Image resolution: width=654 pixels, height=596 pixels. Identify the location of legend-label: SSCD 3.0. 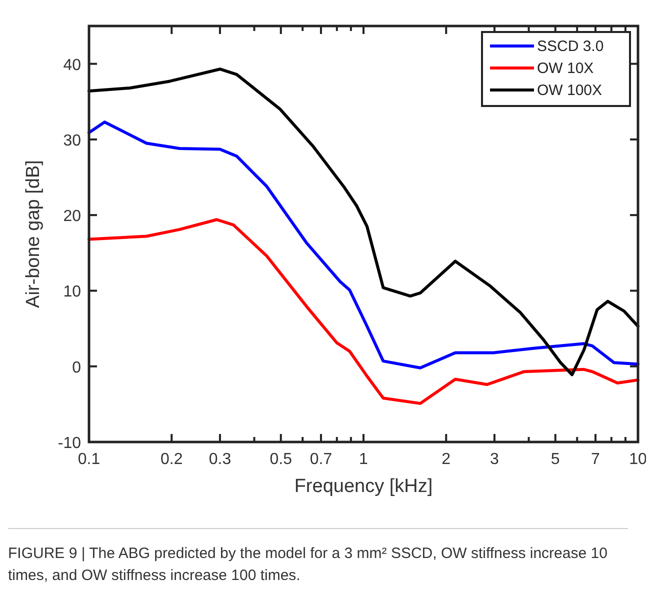
(570, 46).